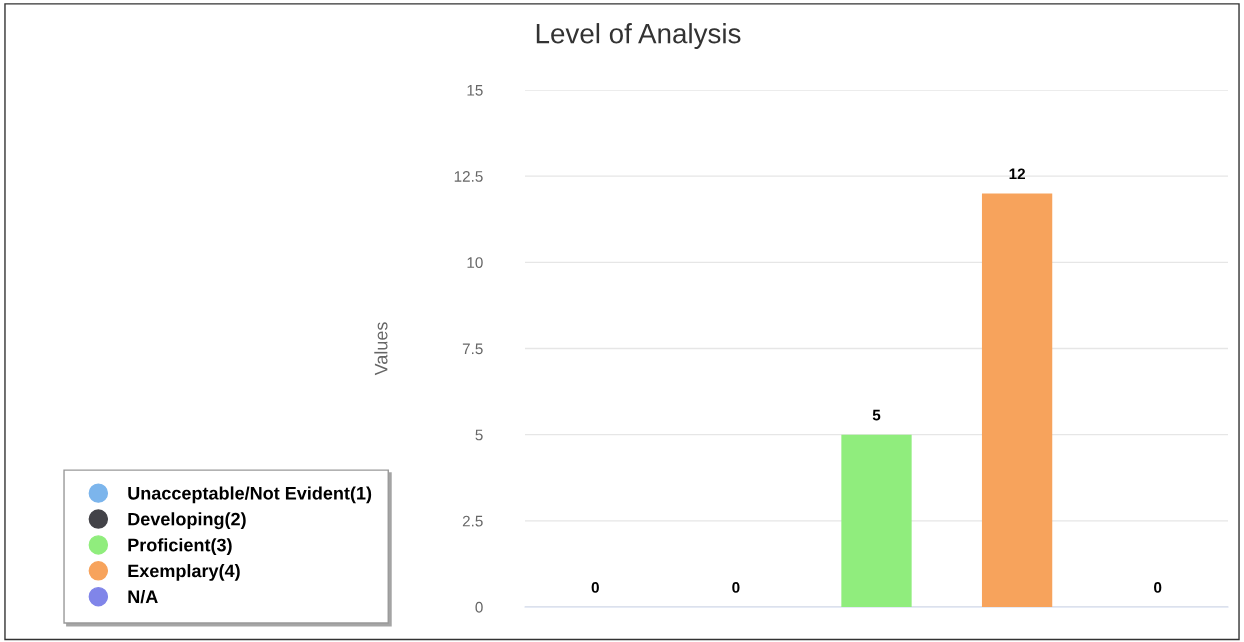 The width and height of the screenshot is (1244, 642). Describe the element at coordinates (472, 349) in the screenshot. I see `y-tick-label: 7.5` at that location.